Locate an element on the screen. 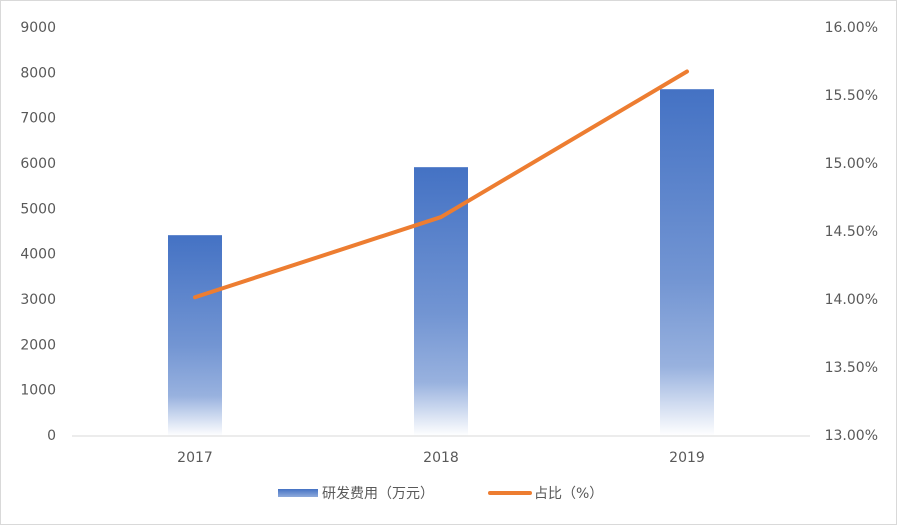 This screenshot has height=528, width=897. y2-tick-label: 13.00% is located at coordinates (851, 436).